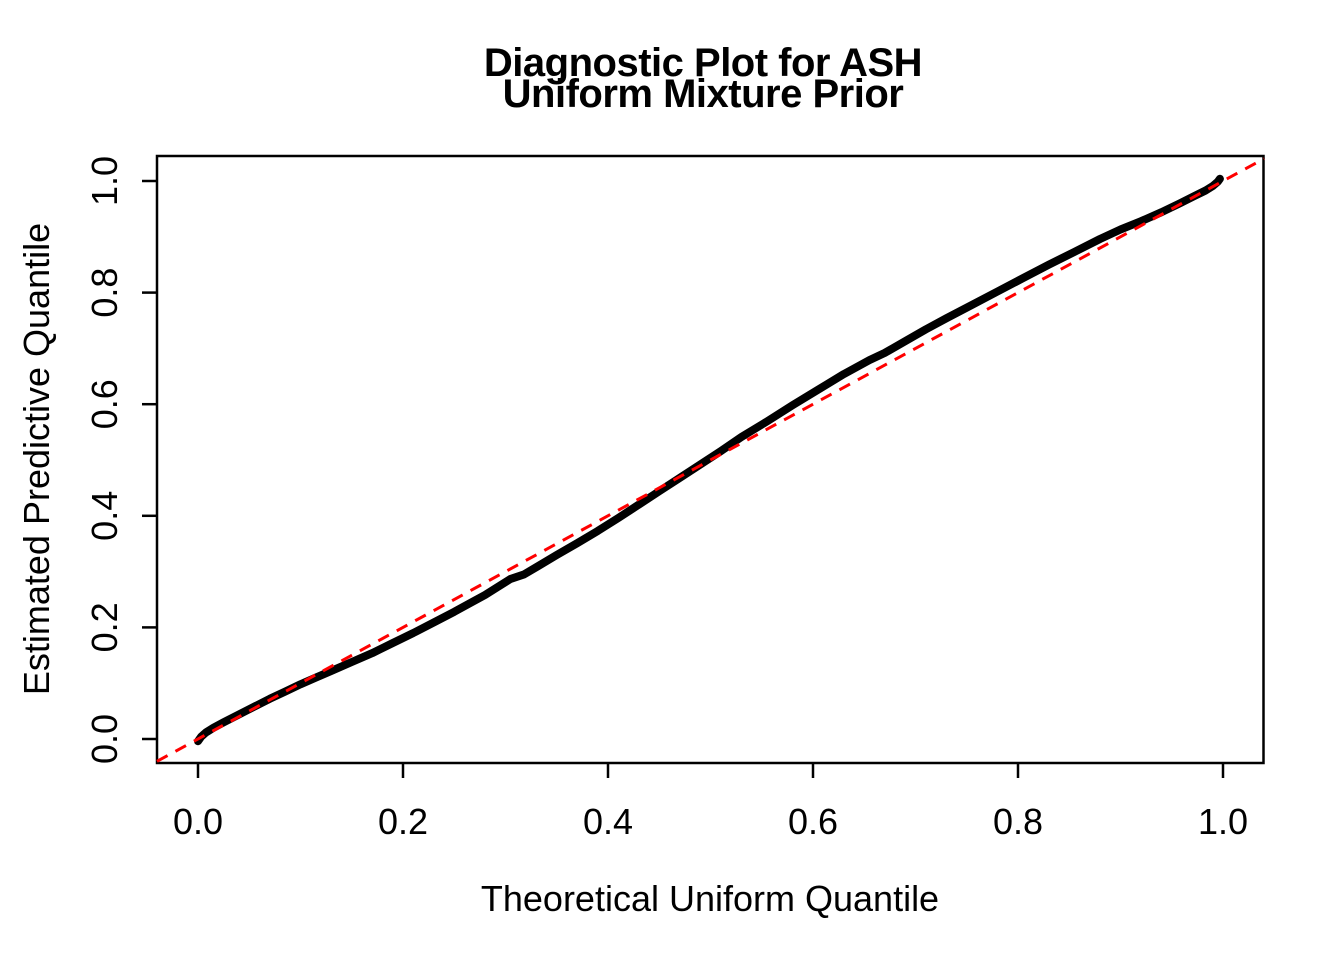  Describe the element at coordinates (710, 898) in the screenshot. I see `x-axis-label: Theoretical Uniform Quantile` at that location.